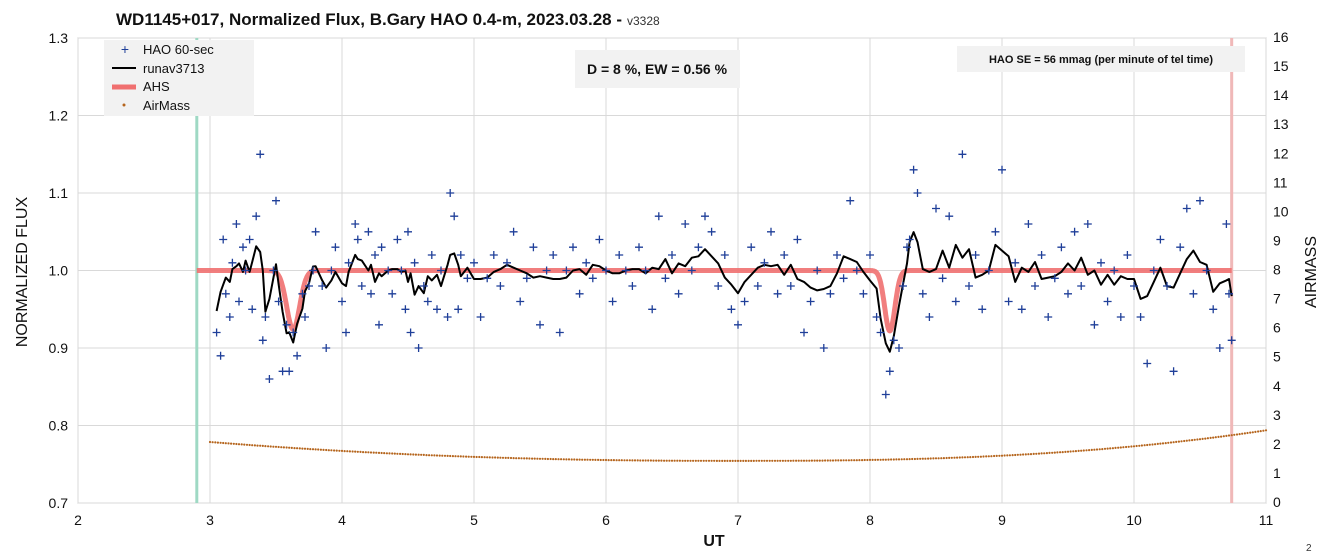 The height and width of the screenshot is (557, 1328). What do you see at coordinates (738, 520) in the screenshot?
I see `x-tick-label: 7` at bounding box center [738, 520].